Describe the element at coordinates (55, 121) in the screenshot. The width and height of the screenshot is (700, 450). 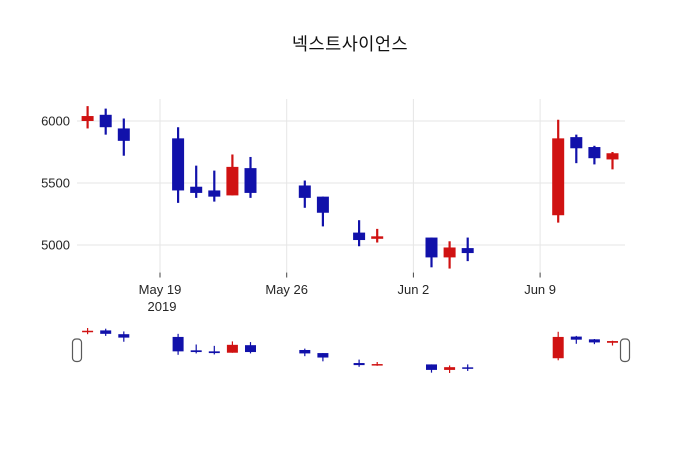
I see `y-tick-label: 6000` at that location.